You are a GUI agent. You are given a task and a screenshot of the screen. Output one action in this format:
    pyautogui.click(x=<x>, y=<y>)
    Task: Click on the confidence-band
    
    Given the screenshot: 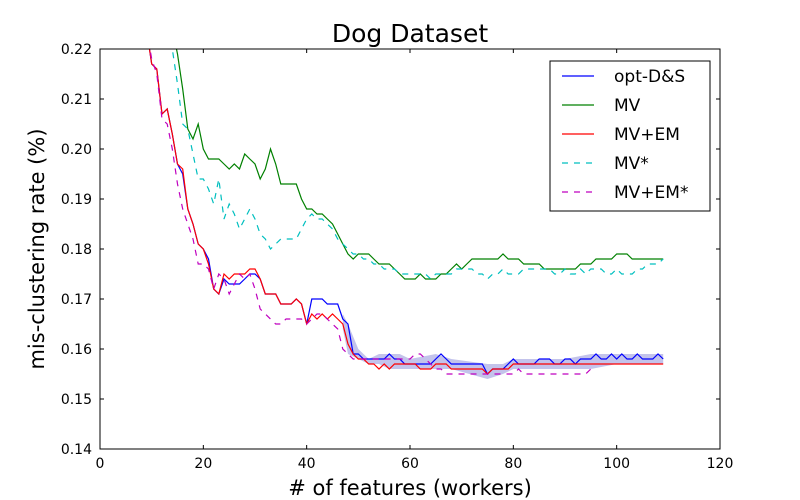 What is the action you would take?
    pyautogui.click(x=503, y=346)
    